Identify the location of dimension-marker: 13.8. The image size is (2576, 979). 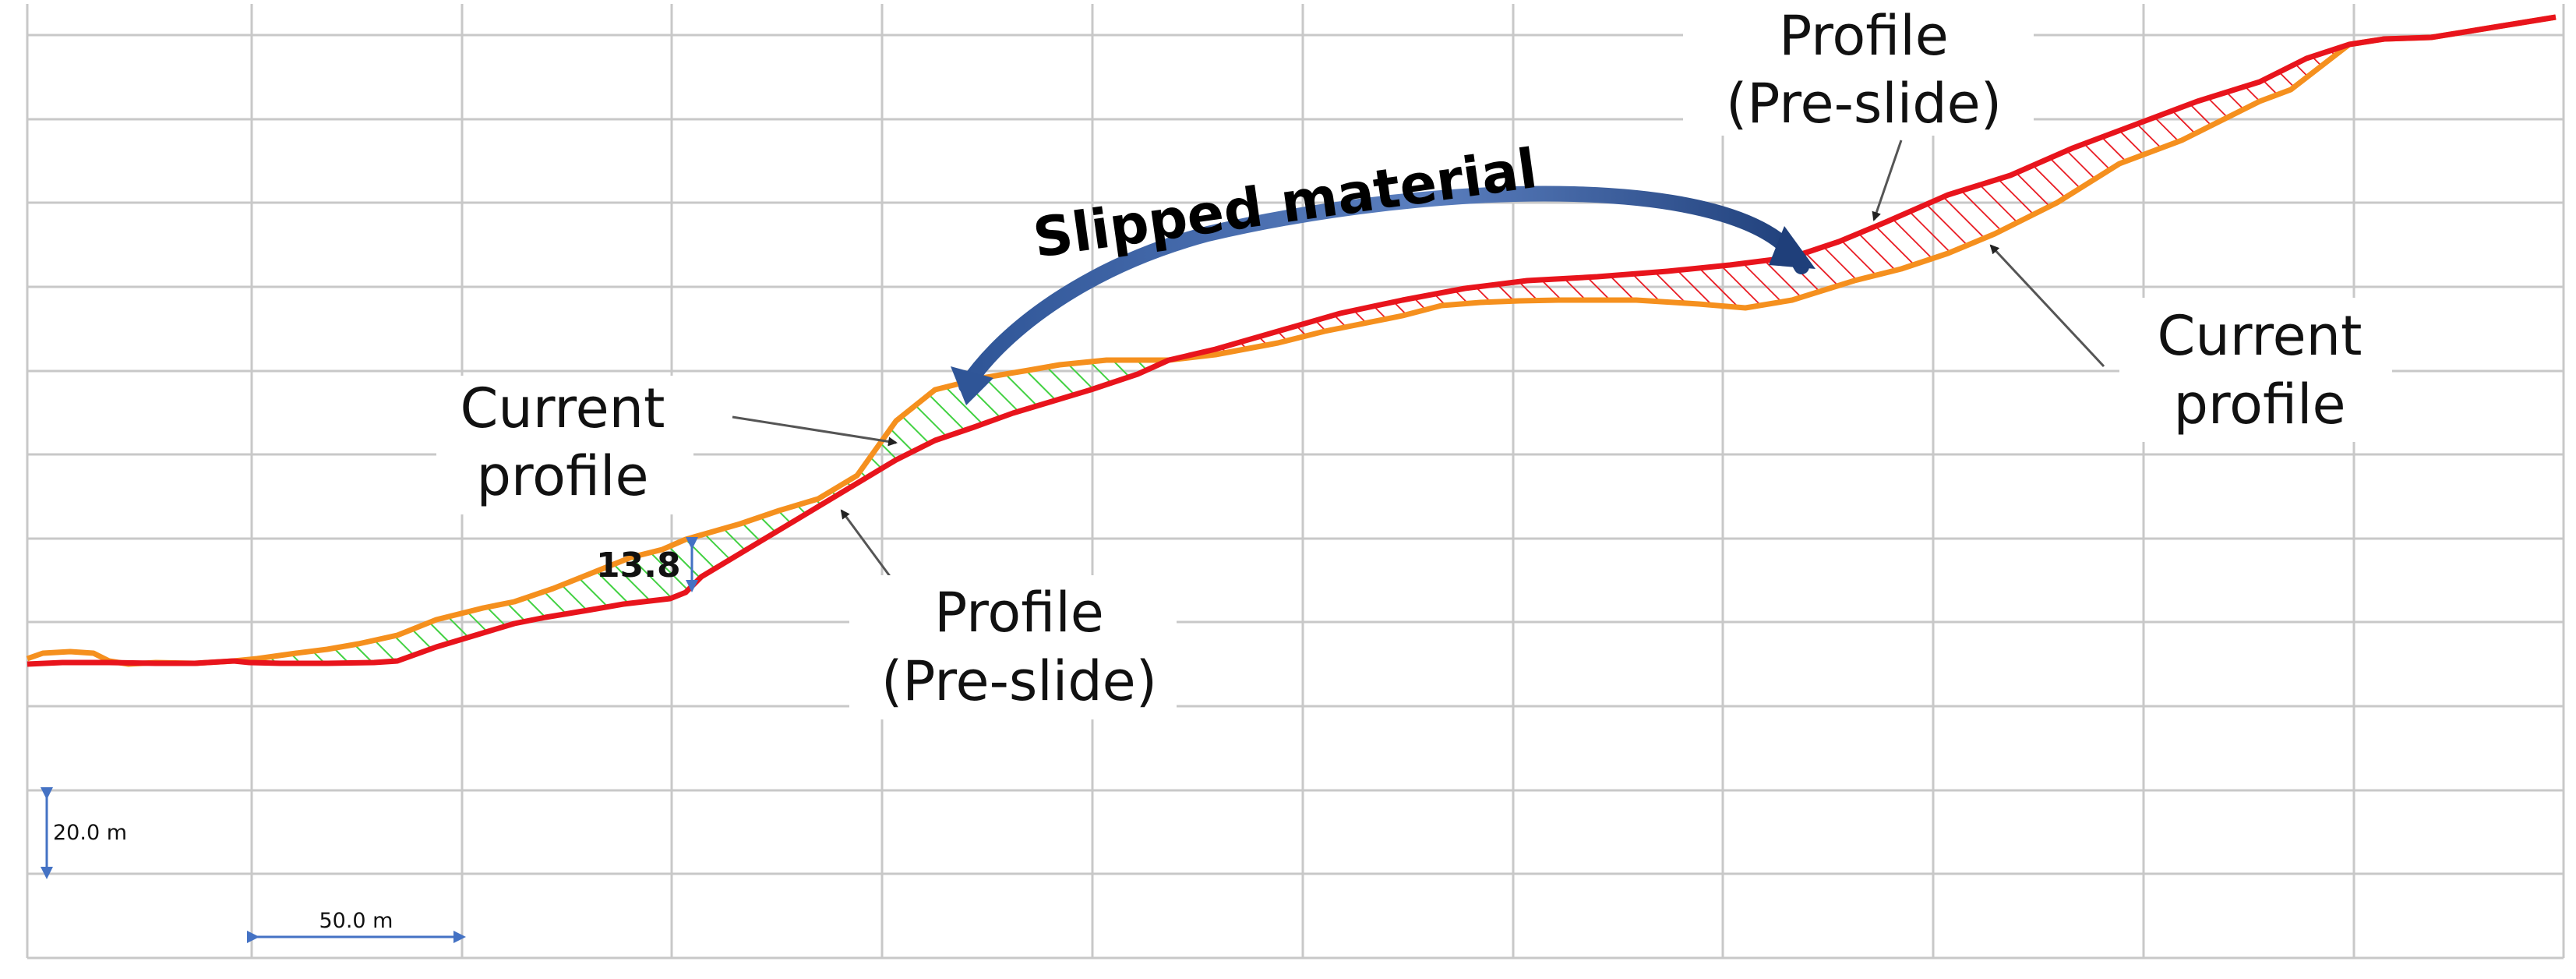
(647, 565).